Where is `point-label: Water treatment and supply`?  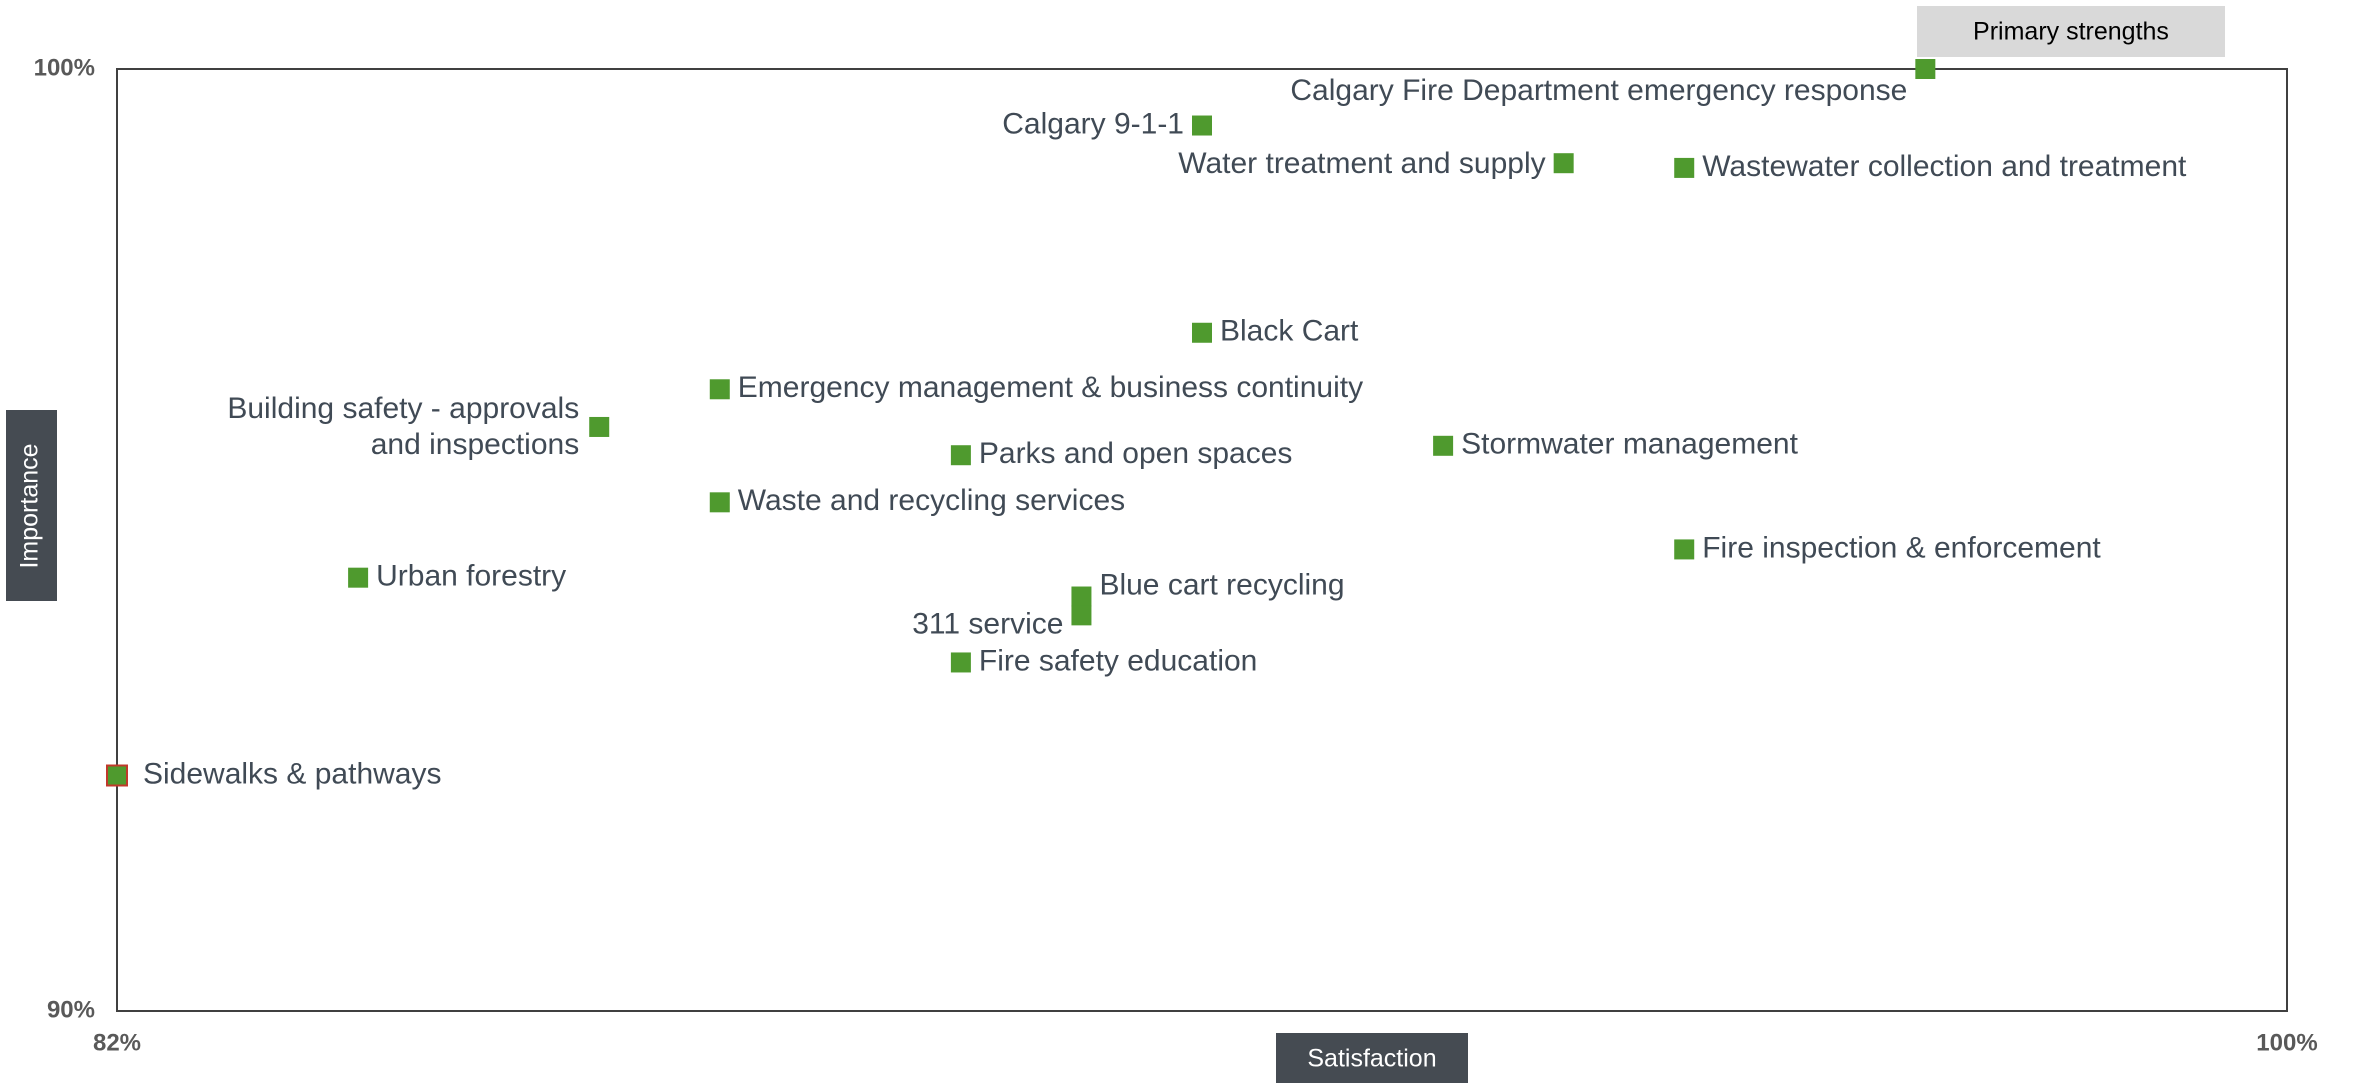 point-label: Water treatment and supply is located at coordinates (1361, 163).